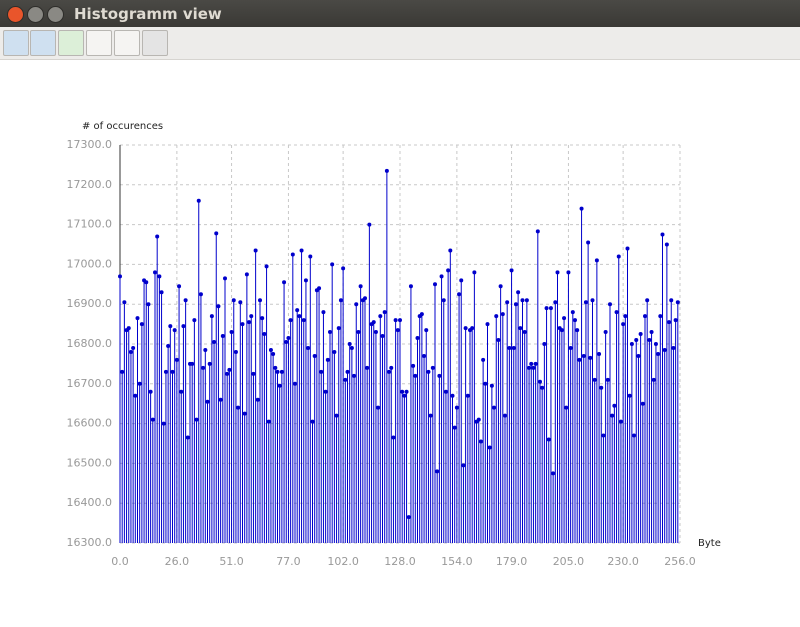  Describe the element at coordinates (127, 43) in the screenshot. I see `save-button` at that location.